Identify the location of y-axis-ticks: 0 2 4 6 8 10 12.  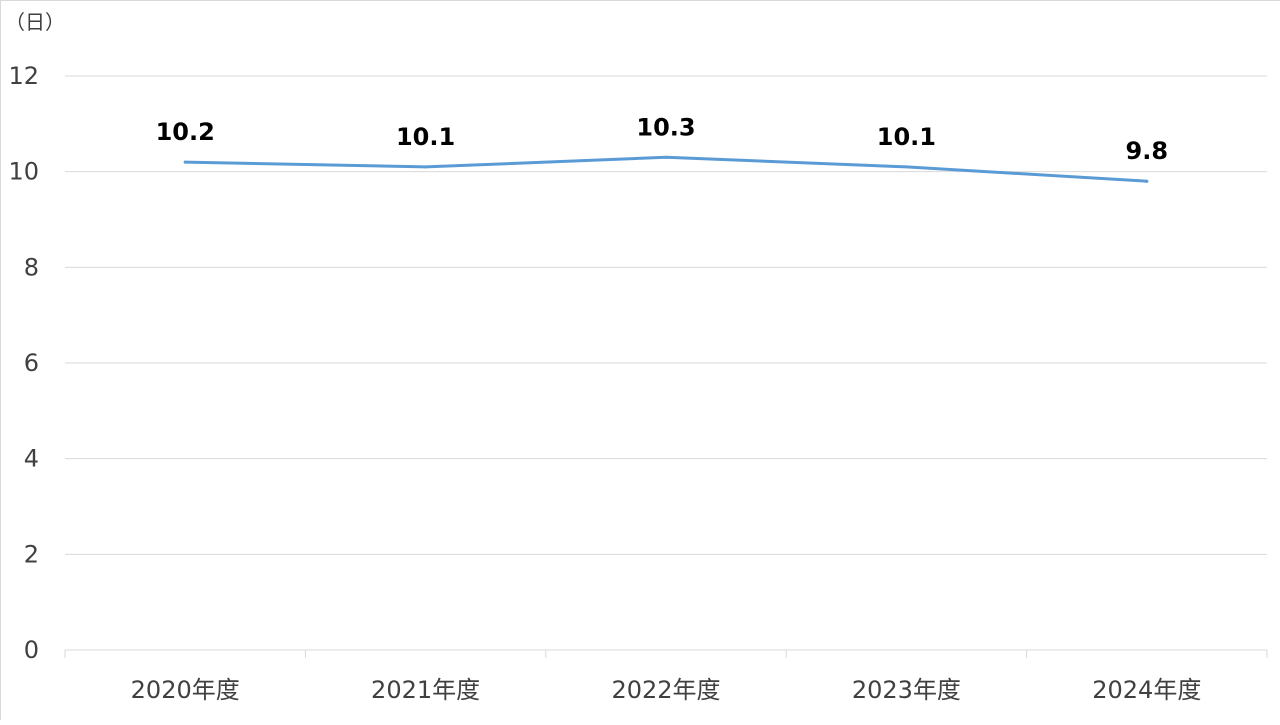
(23, 363).